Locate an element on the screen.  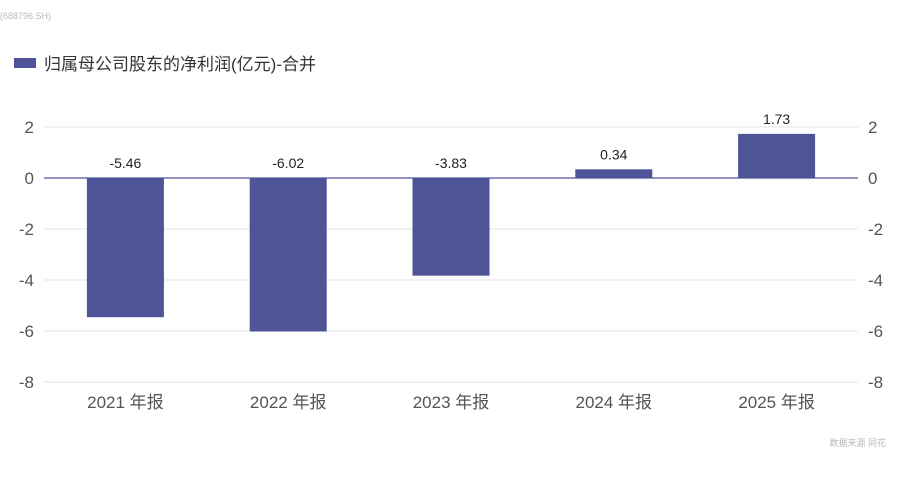
x-tick-label: 2023 年报 is located at coordinates (451, 402).